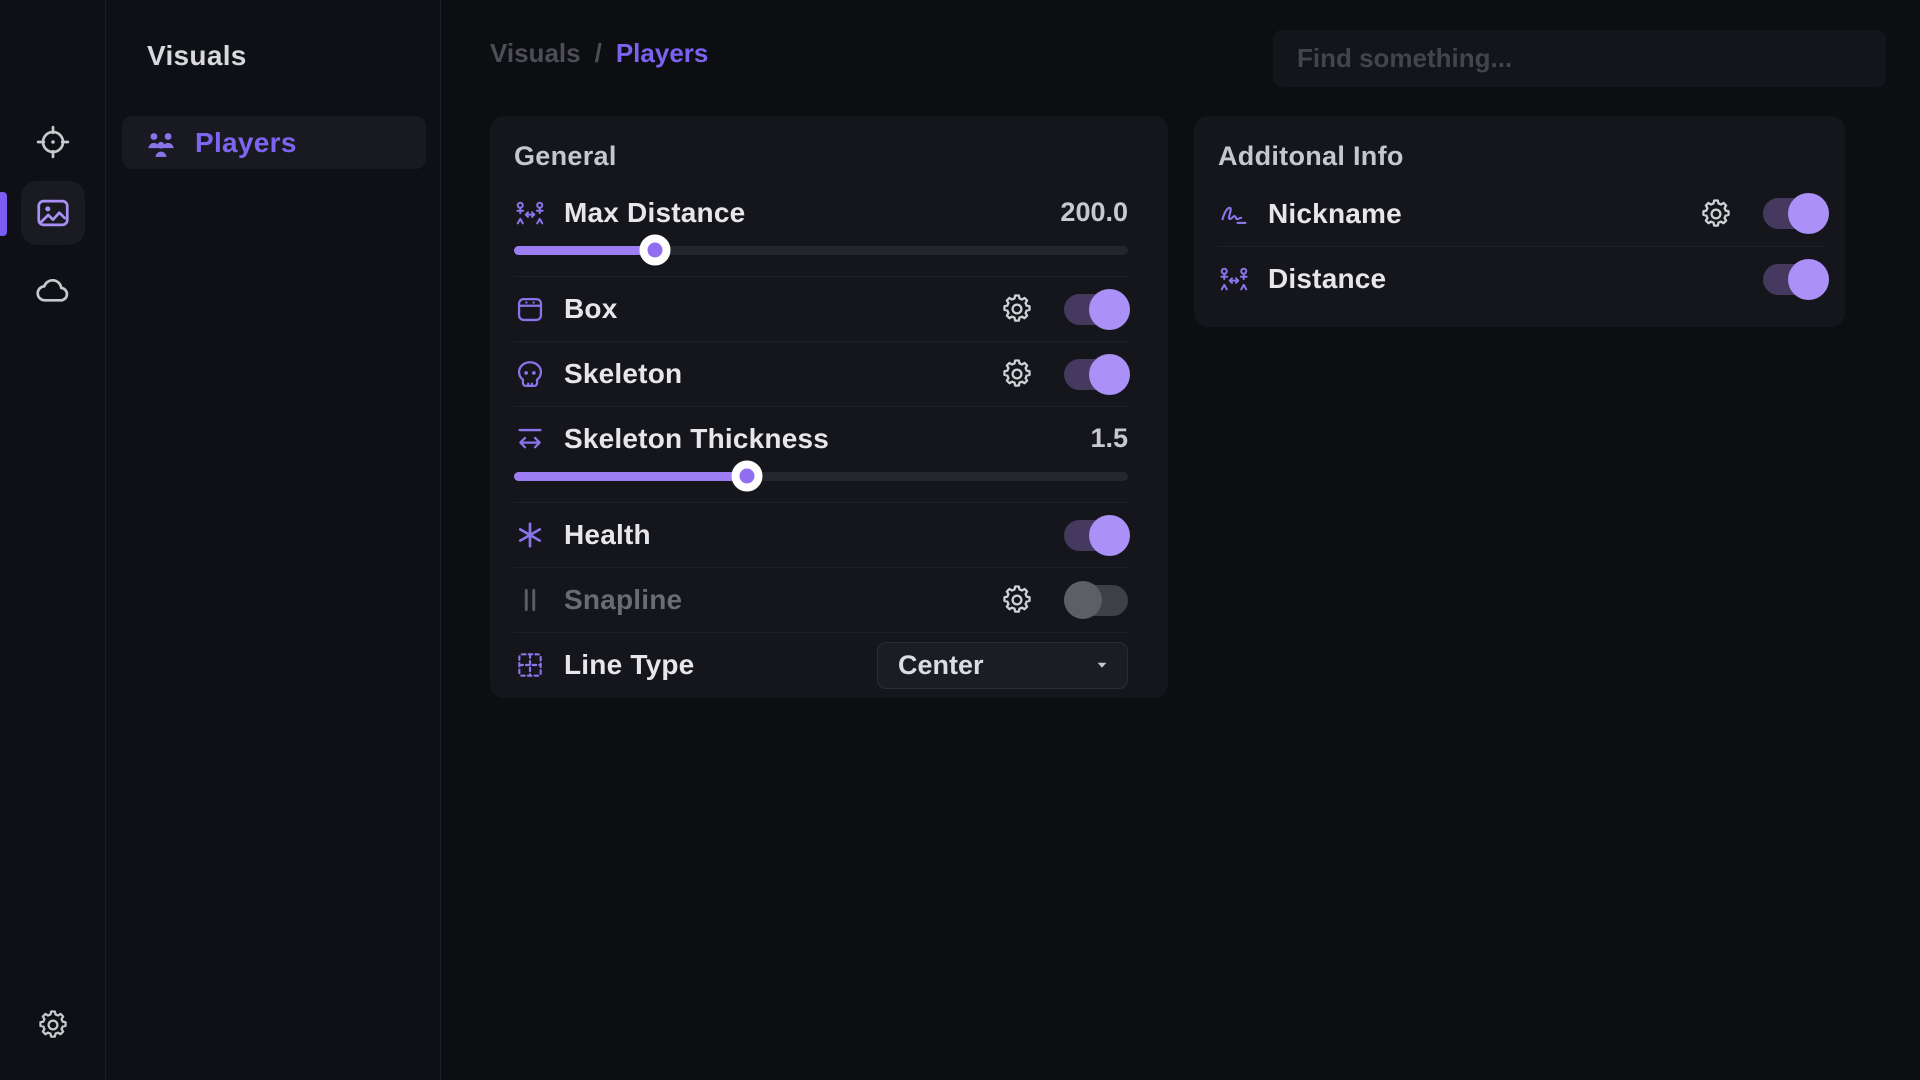 This screenshot has height=1080, width=1920. Describe the element at coordinates (1311, 156) in the screenshot. I see `panel-title: Additonal Info` at that location.